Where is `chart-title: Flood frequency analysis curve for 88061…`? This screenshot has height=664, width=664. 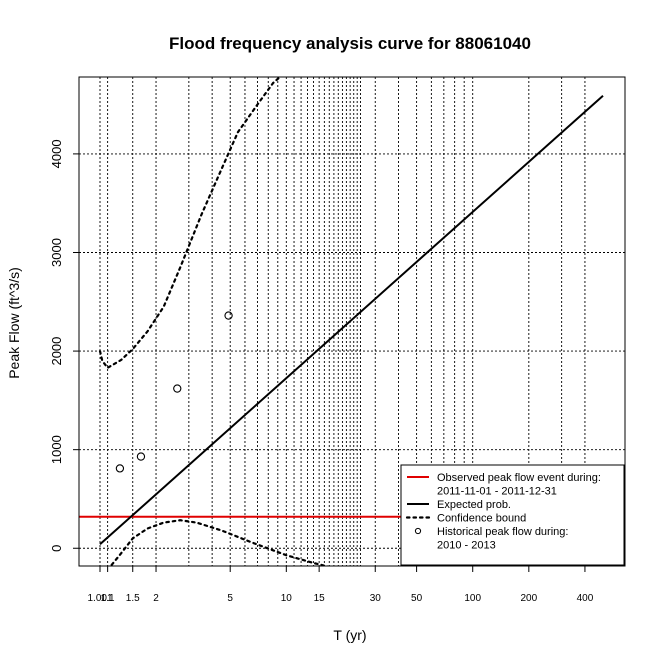
chart-title: Flood frequency analysis curve for 88061… is located at coordinates (350, 43).